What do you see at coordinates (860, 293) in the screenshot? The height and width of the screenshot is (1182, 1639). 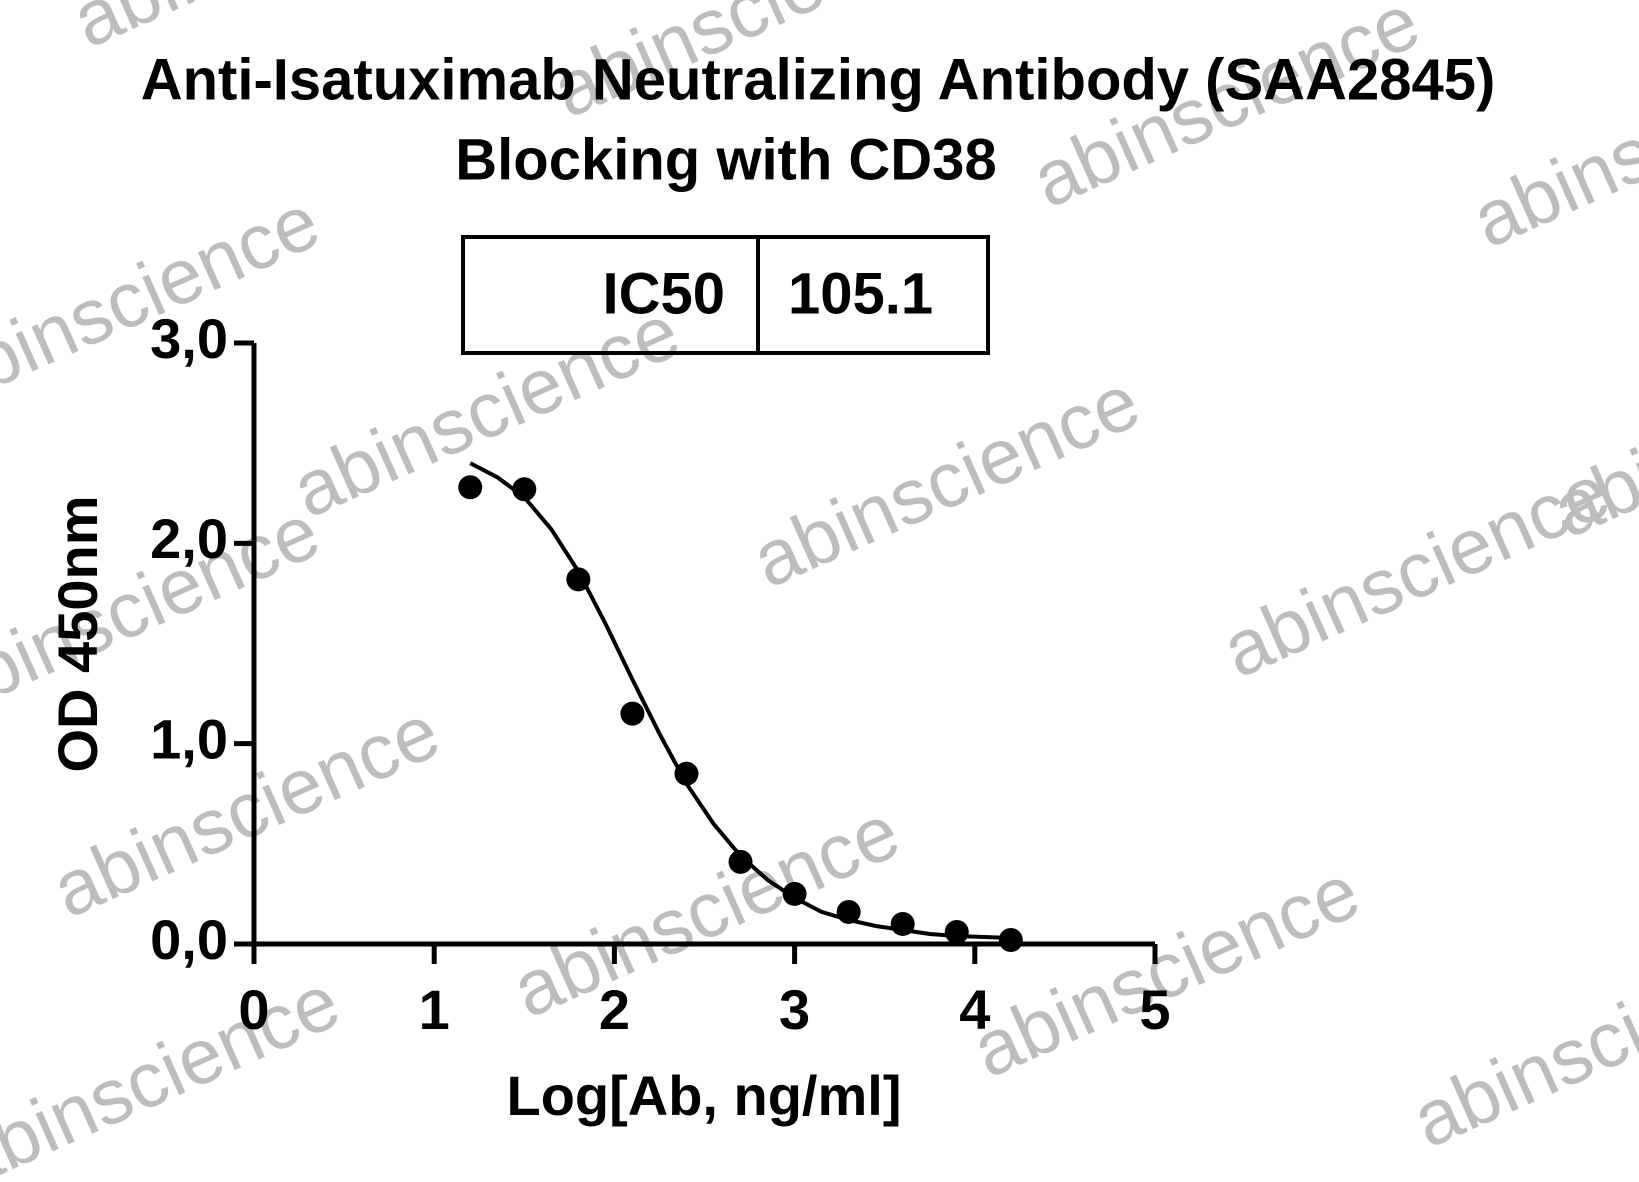 I see `stat-value: 105.1` at bounding box center [860, 293].